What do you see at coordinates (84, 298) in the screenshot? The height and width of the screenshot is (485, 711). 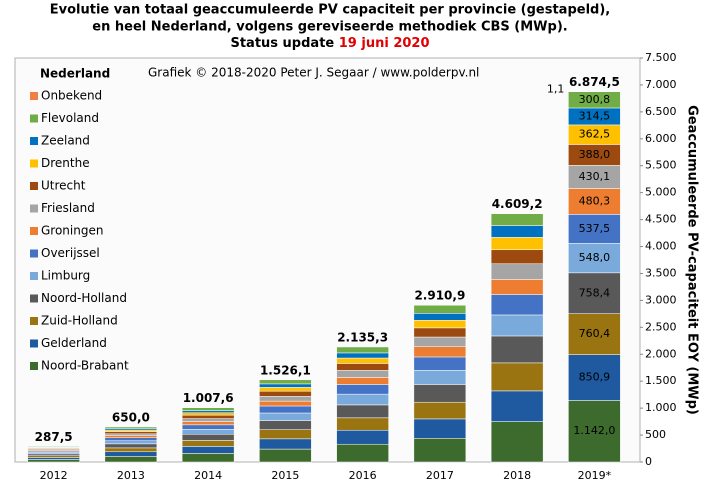 I see `legend-label: Noord-Holland` at bounding box center [84, 298].